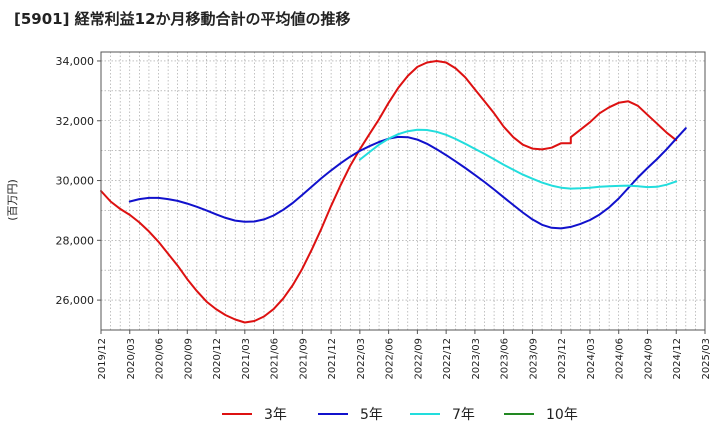 This screenshot has width=720, height=440. Describe the element at coordinates (75, 121) in the screenshot. I see `y-tick-label: 32,000` at that location.